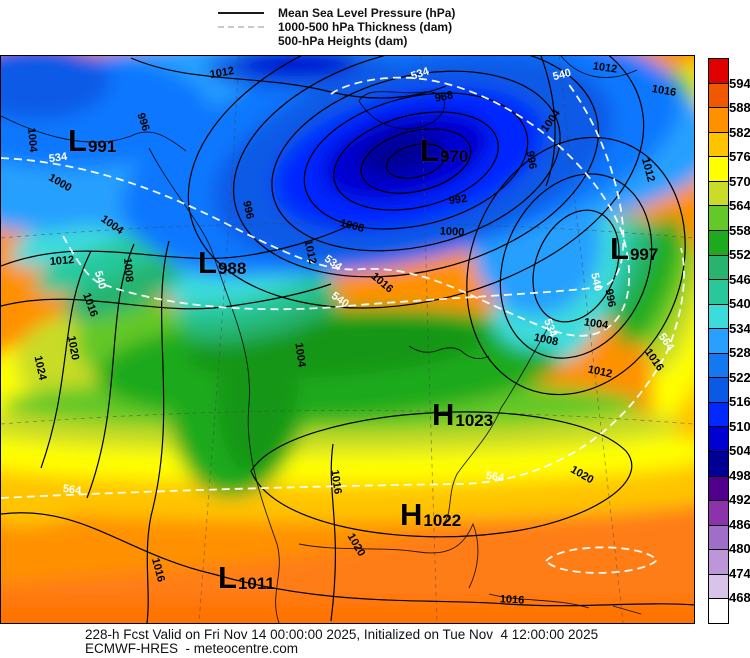 Image resolution: width=750 pixels, height=658 pixels. Describe the element at coordinates (739, 304) in the screenshot. I see `colorbar-tick-label: 540` at that location.